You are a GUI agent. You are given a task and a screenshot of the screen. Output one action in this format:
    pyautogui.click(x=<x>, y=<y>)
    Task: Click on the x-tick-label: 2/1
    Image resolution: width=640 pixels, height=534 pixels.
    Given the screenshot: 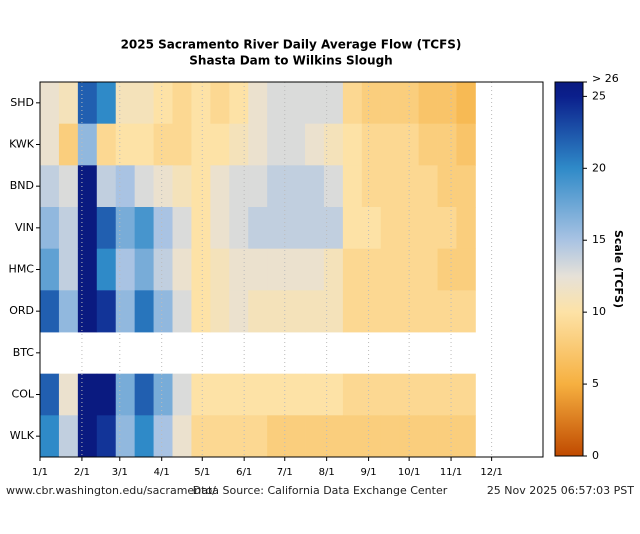 What is the action you would take?
    pyautogui.click(x=82, y=472)
    